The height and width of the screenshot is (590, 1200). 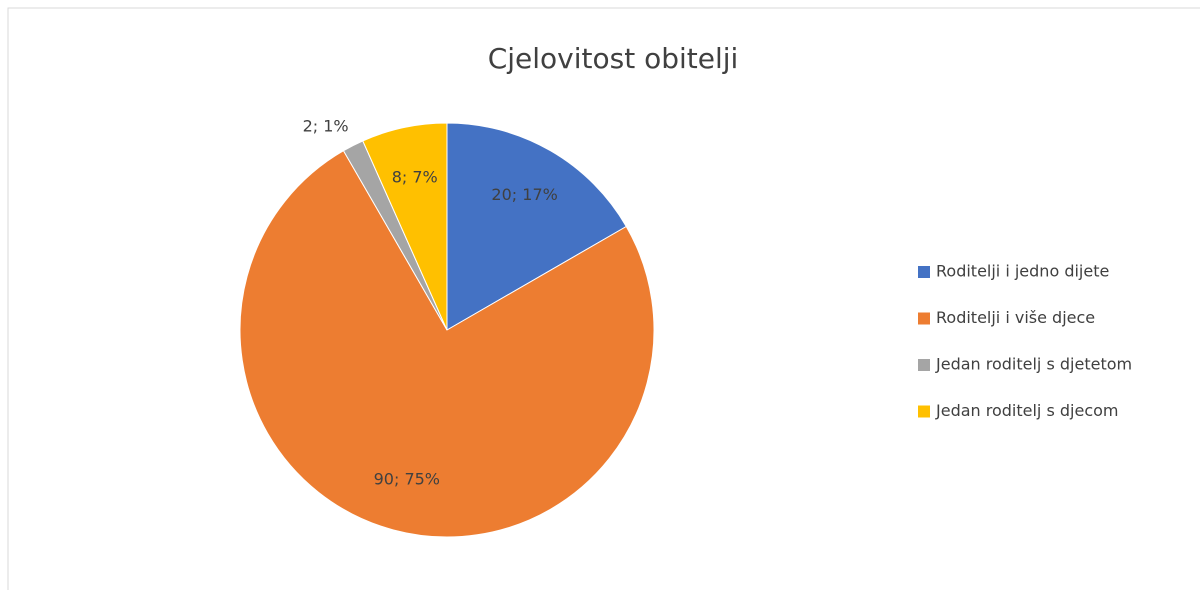 What do you see at coordinates (613, 58) in the screenshot?
I see `chart-title: Cjelovitost obitelji` at bounding box center [613, 58].